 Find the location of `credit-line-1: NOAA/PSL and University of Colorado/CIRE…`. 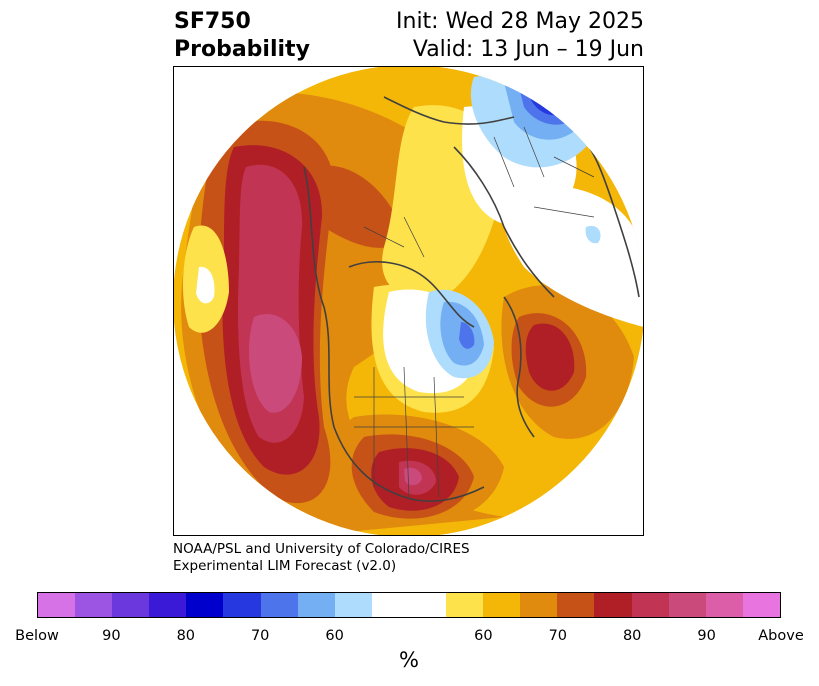

credit-line-1: NOAA/PSL and University of Colorado/CIRE… is located at coordinates (321, 549).